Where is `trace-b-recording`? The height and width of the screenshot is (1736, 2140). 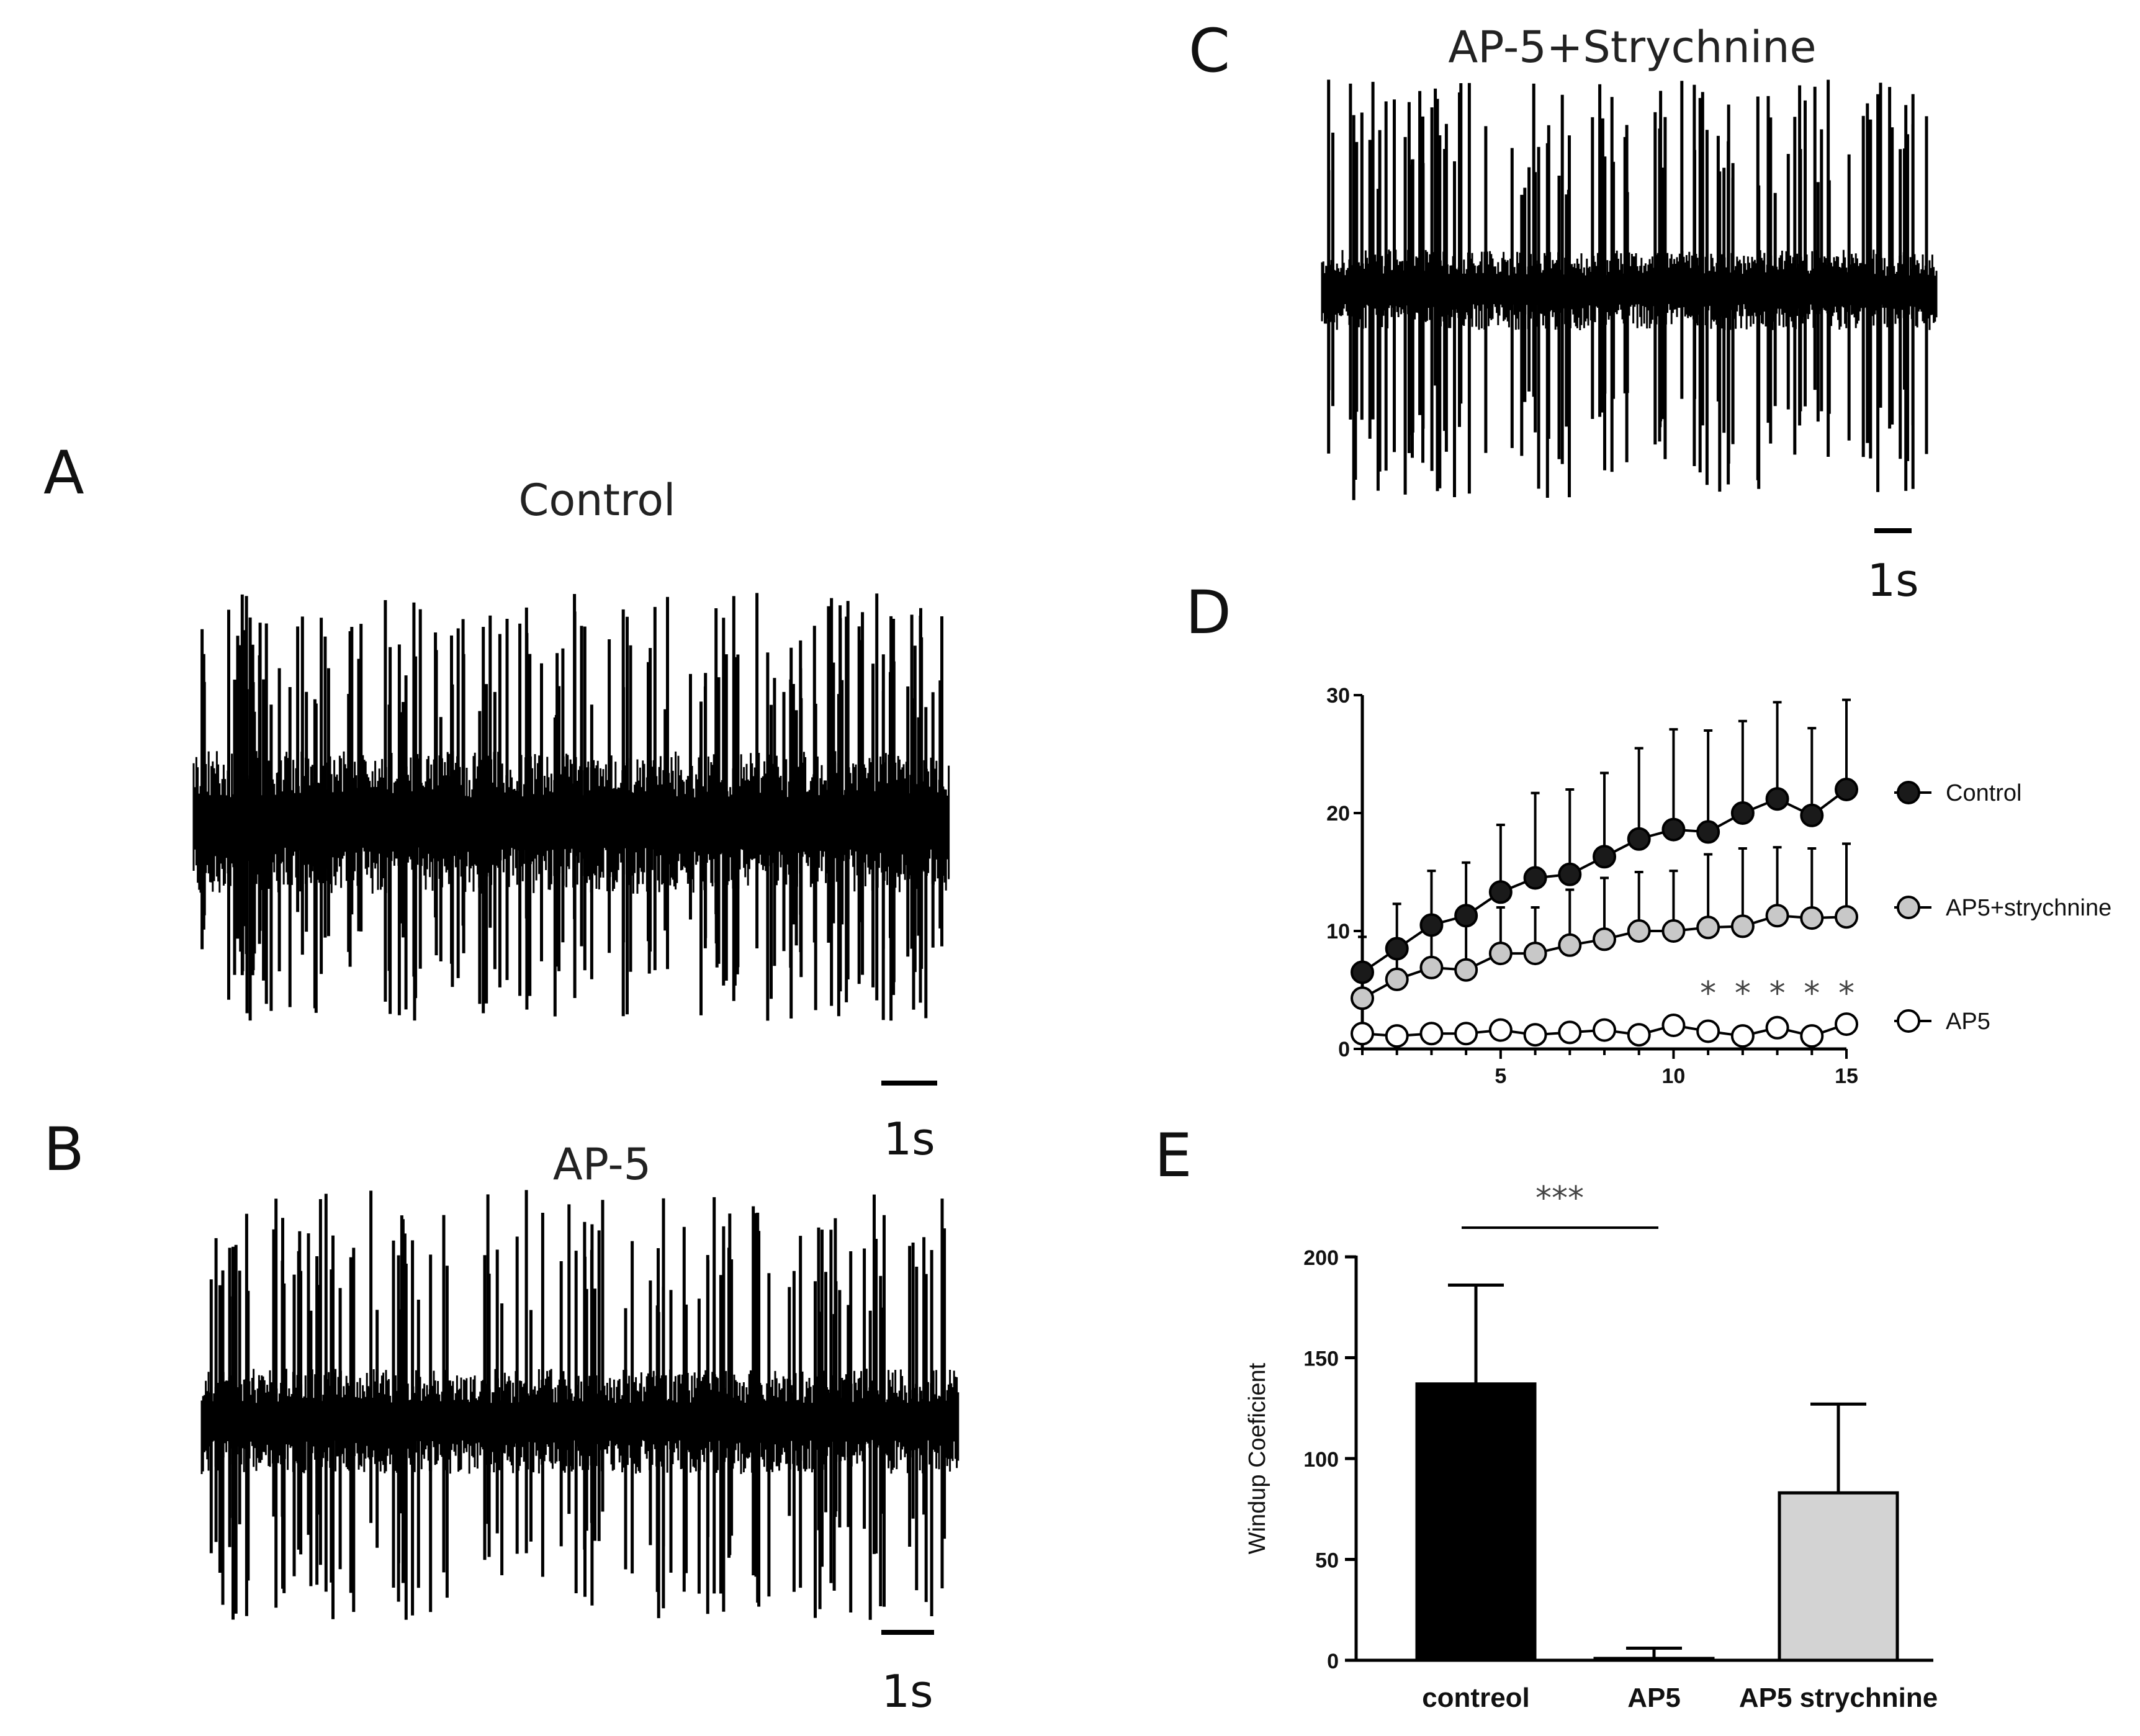 trace-b-recording is located at coordinates (580, 1405).